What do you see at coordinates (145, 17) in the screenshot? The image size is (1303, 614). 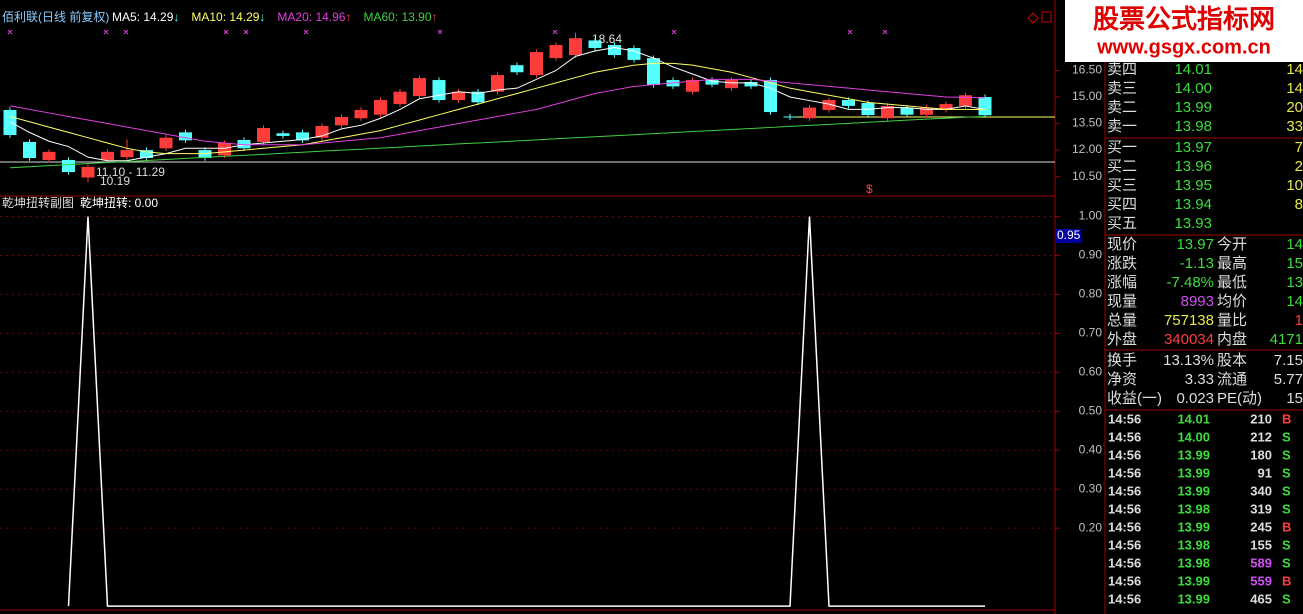 I see `legend-entry: MA5: 14.29↓` at bounding box center [145, 17].